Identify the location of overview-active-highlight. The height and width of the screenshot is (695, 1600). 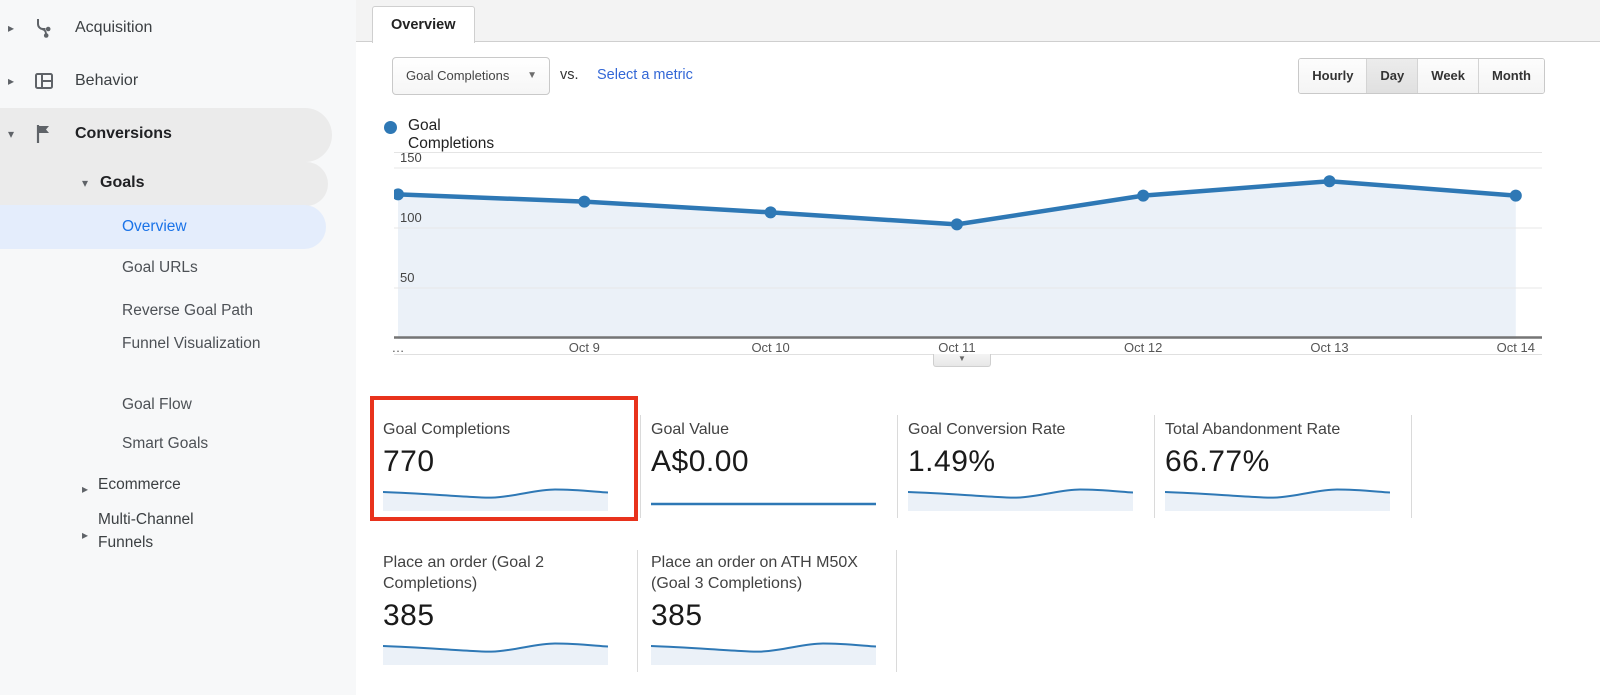
(163, 227).